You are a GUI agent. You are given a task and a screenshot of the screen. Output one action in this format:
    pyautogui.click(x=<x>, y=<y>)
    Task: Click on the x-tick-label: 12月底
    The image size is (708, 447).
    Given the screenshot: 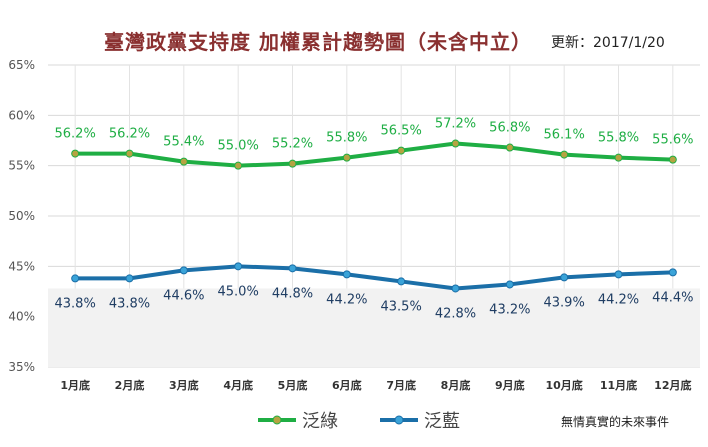 What is the action you would take?
    pyautogui.click(x=672, y=385)
    